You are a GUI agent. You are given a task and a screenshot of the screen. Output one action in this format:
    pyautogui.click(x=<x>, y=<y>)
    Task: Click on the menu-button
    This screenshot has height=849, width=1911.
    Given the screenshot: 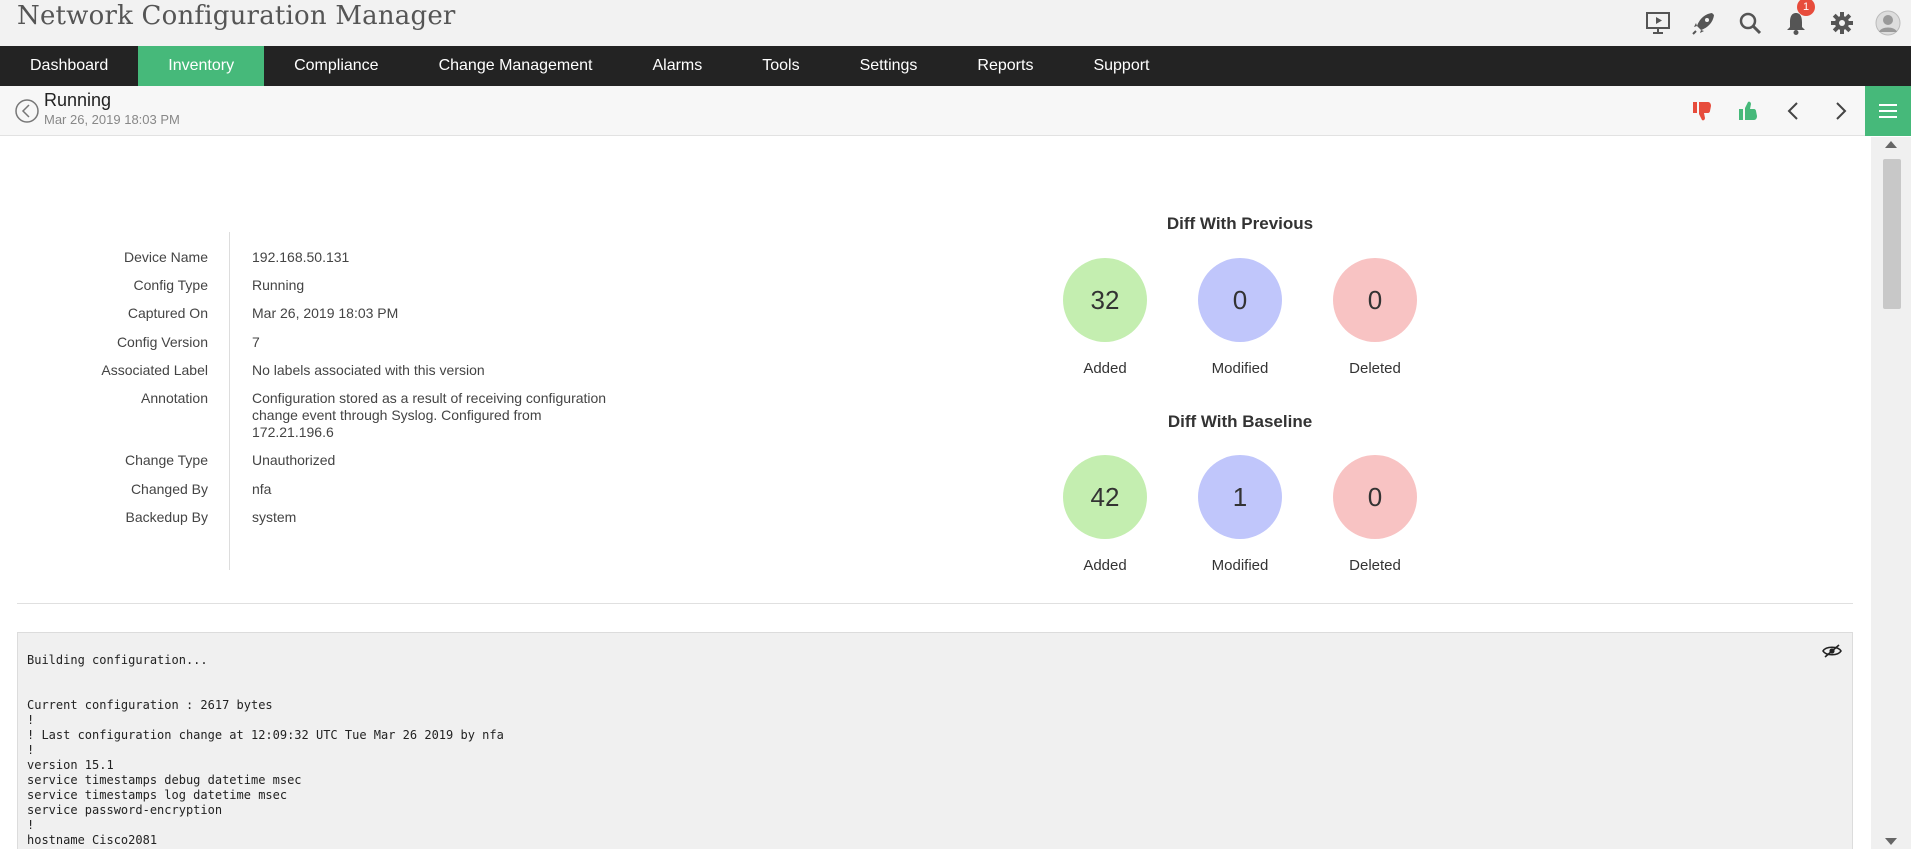 What is the action you would take?
    pyautogui.click(x=1888, y=111)
    